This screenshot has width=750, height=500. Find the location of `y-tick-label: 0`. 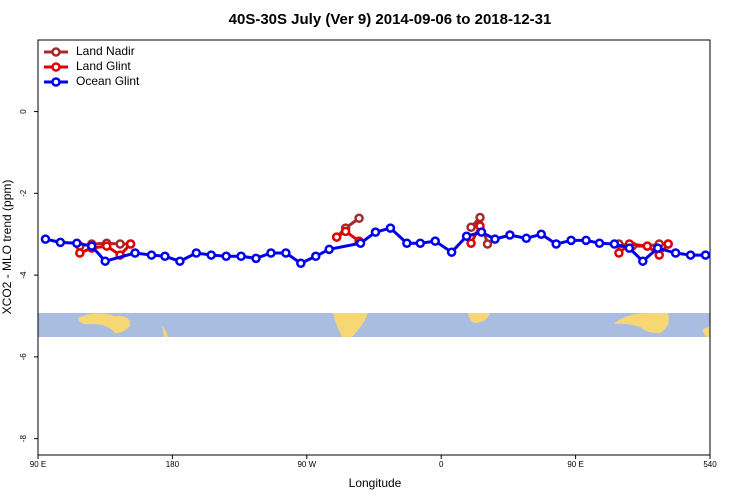

y-tick-label: 0 is located at coordinates (23, 111).